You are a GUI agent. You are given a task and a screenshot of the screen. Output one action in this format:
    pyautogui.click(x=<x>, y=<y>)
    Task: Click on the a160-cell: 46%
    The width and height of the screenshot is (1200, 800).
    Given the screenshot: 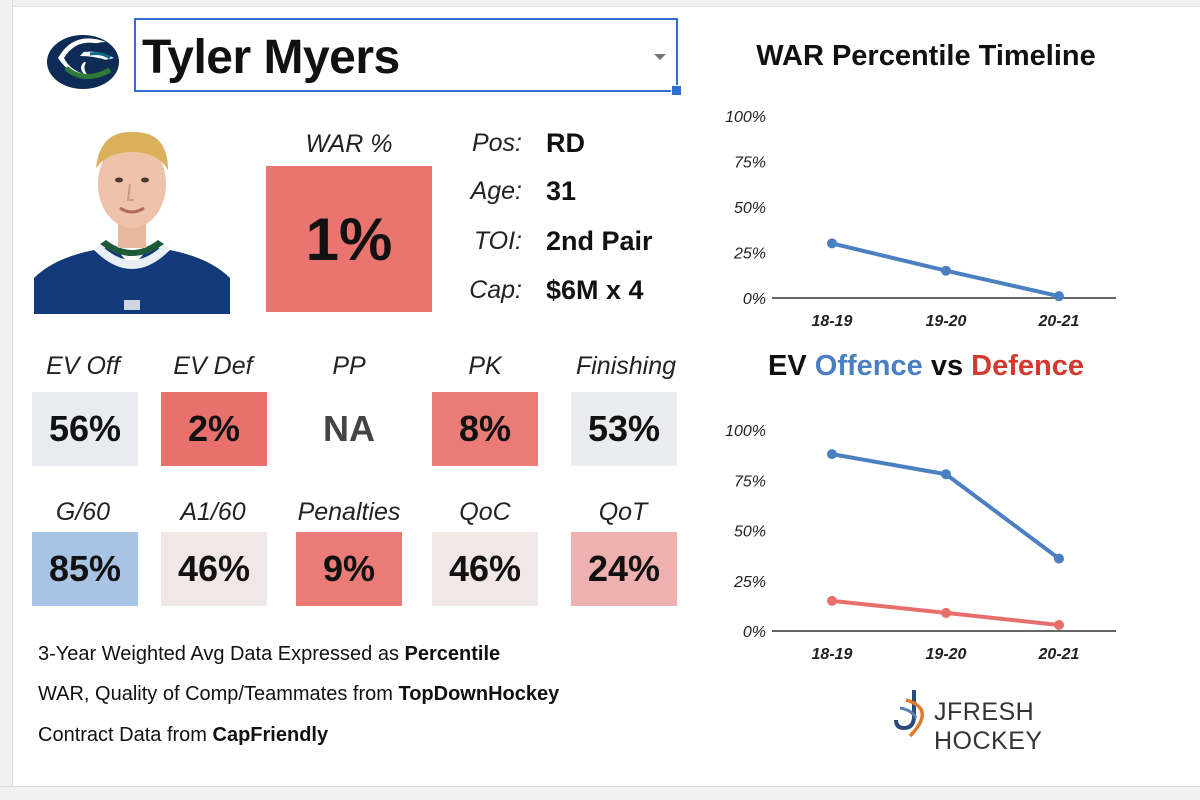 What is the action you would take?
    pyautogui.click(x=214, y=569)
    